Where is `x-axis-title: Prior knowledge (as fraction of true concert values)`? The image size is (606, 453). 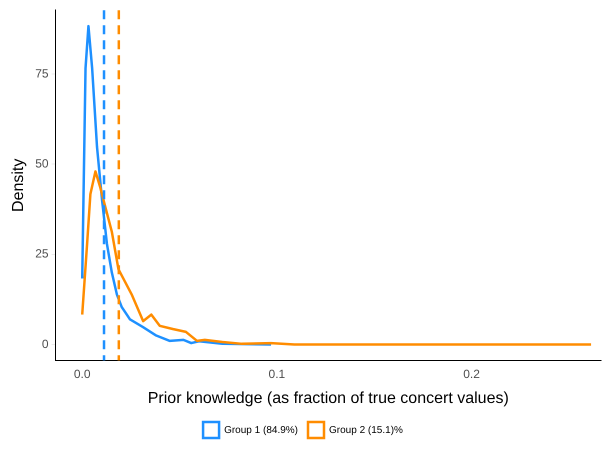
x-axis-title: Prior knowledge (as fraction of true concert values) is located at coordinates (328, 398).